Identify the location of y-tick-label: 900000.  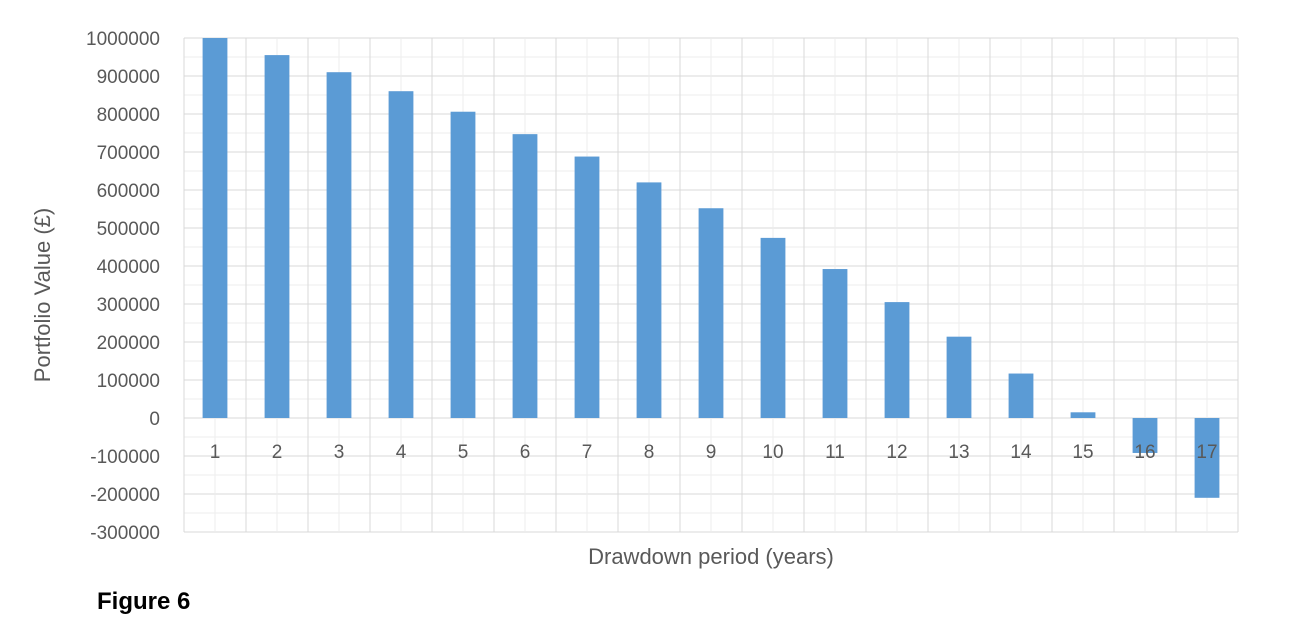
(128, 77).